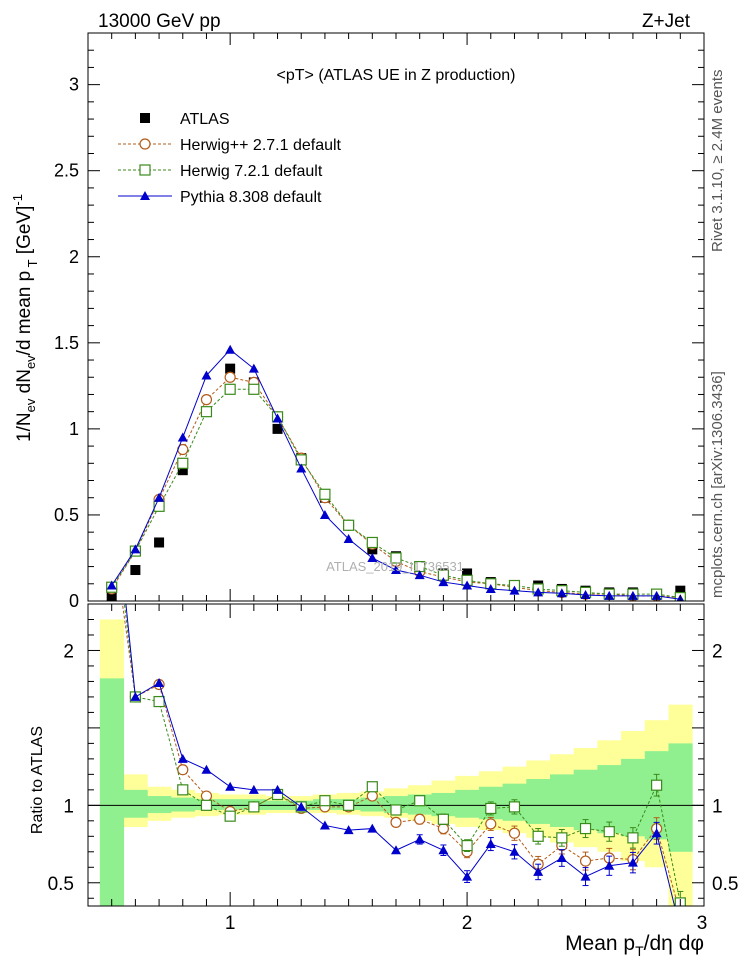 This screenshot has height=972, width=746. I want to click on legend-marker-herwig7, so click(145, 170).